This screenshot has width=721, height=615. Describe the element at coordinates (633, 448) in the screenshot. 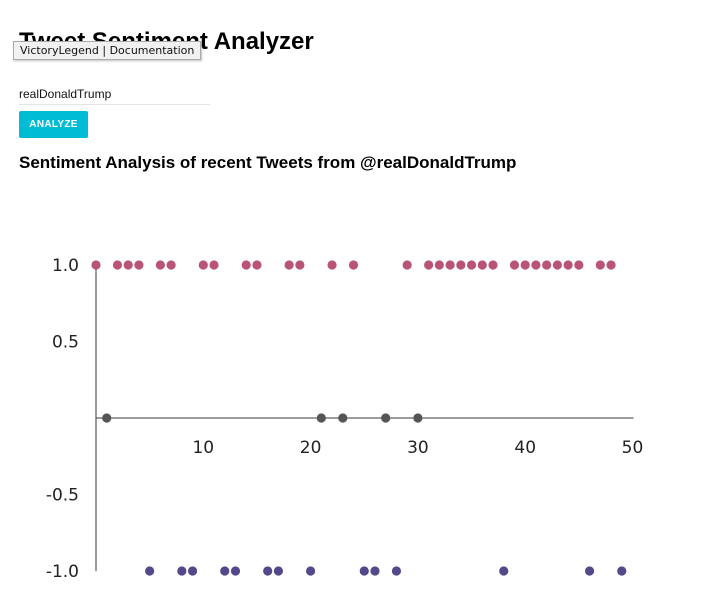

I see `x-tick-label: 50` at that location.